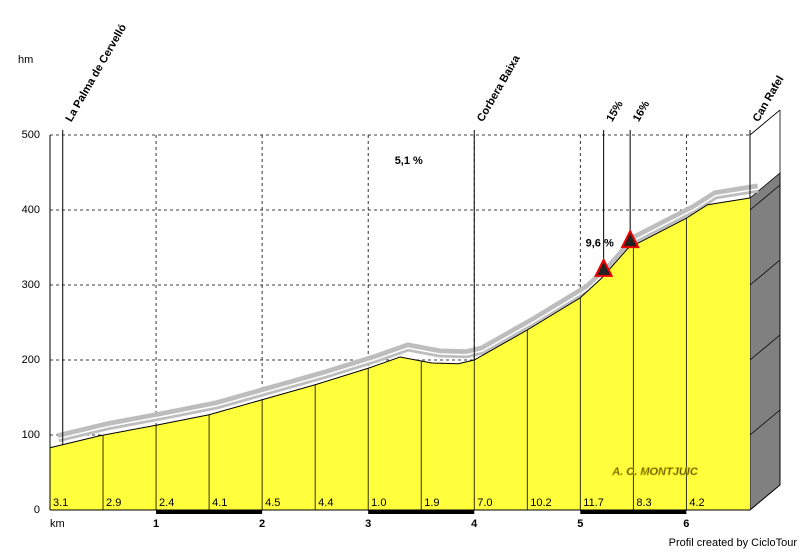 This screenshot has width=800, height=555. Describe the element at coordinates (474, 524) in the screenshot. I see `x-tick-label: 4` at that location.